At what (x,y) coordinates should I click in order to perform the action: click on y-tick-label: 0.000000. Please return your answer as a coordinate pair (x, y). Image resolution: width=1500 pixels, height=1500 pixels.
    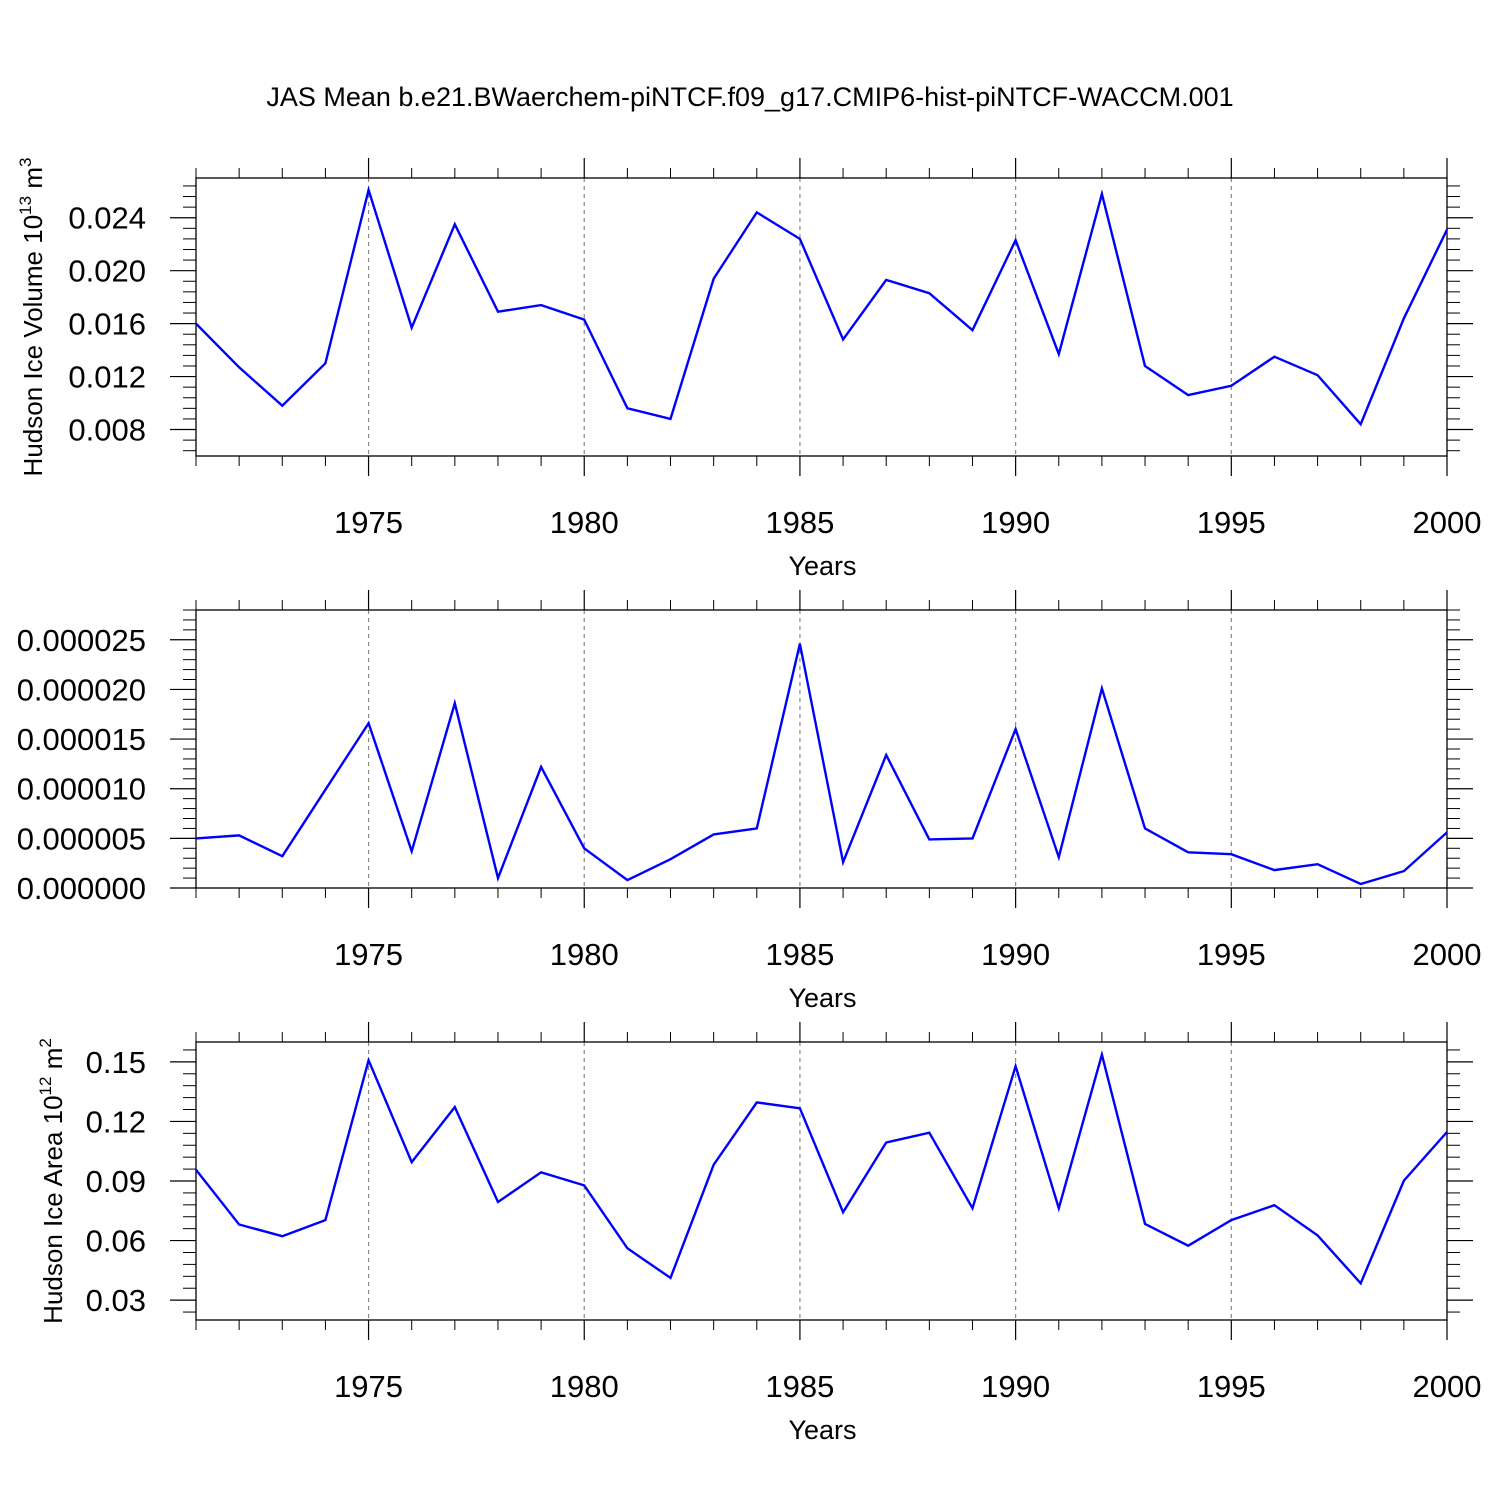
    Looking at the image, I should click on (81, 888).